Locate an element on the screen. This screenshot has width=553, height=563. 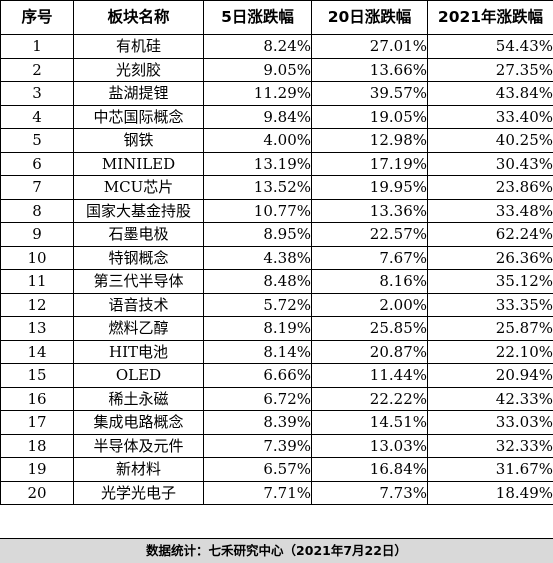
cell-sector-name: 钢铁 is located at coordinates (138, 140).